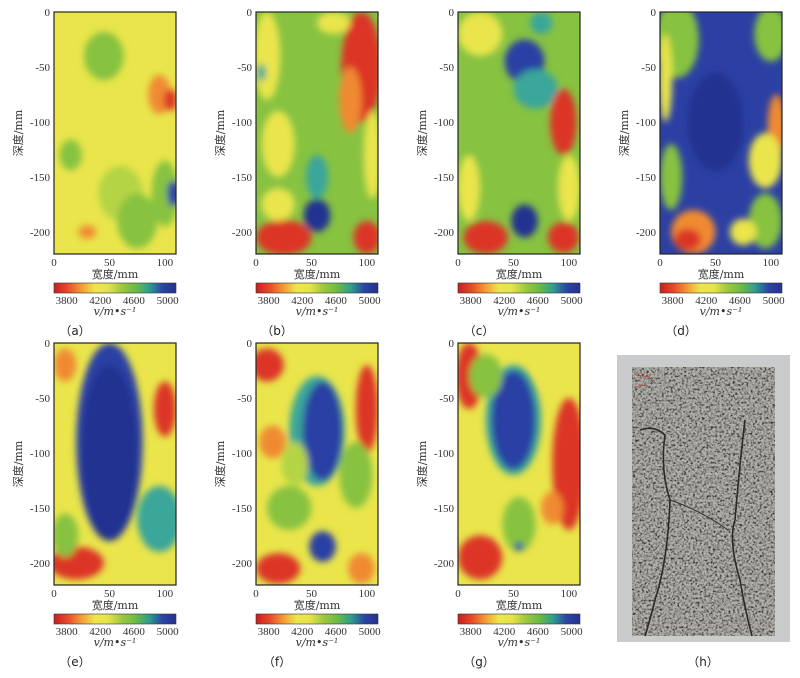  What do you see at coordinates (74, 662) in the screenshot?
I see `panel-caption: （e）` at bounding box center [74, 662].